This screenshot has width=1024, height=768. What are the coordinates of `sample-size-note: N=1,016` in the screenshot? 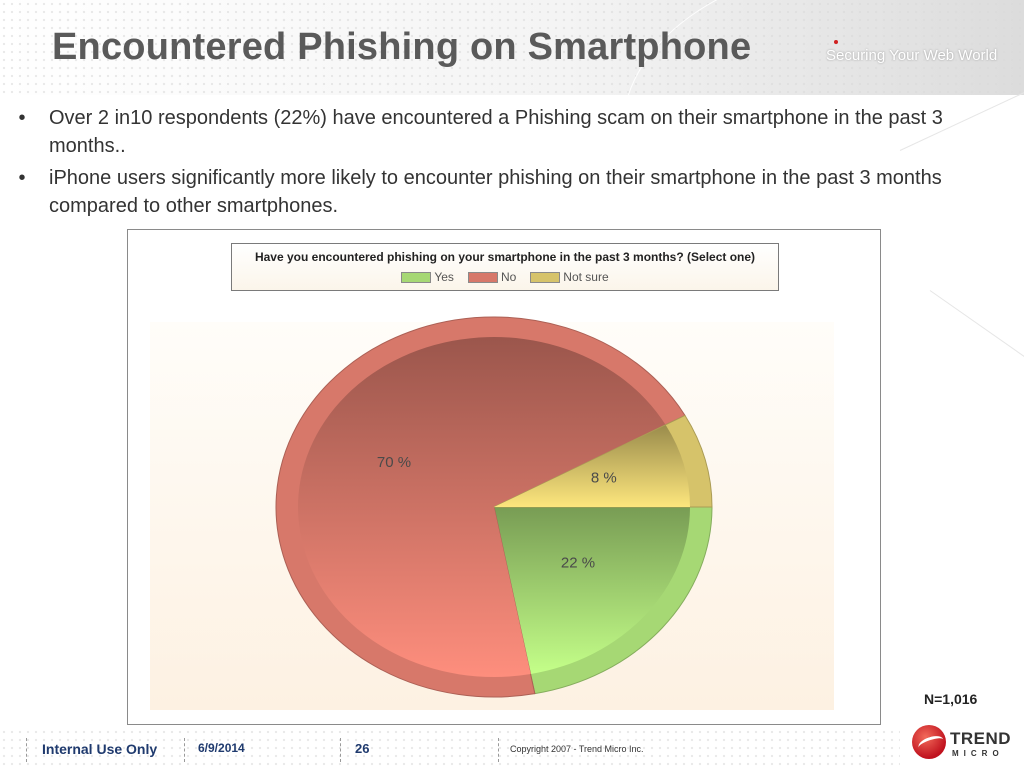 It's located at (951, 699).